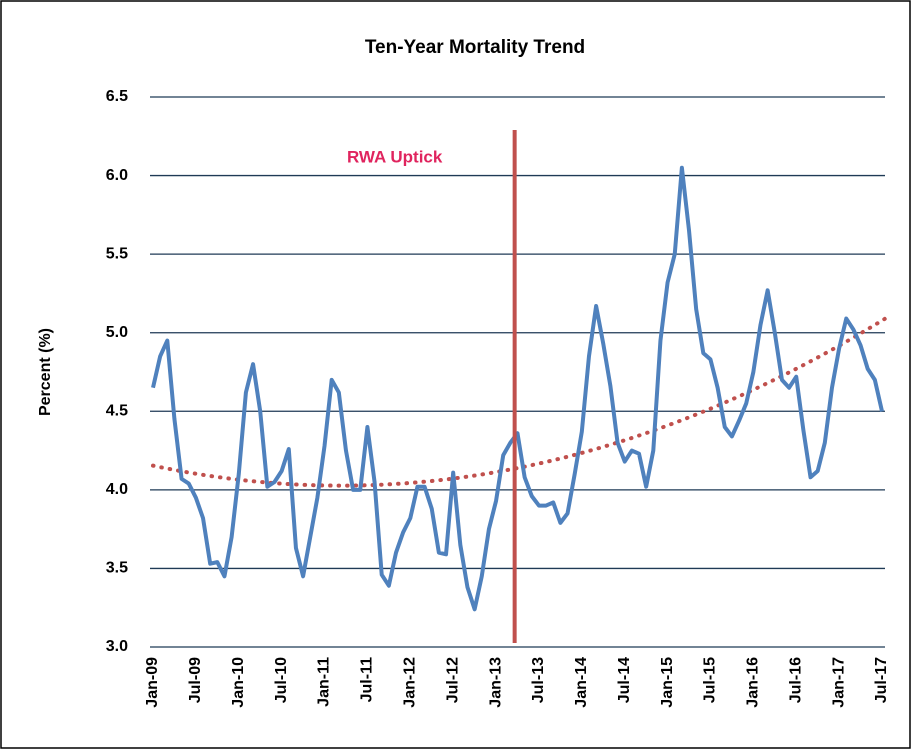 Image resolution: width=912 pixels, height=755 pixels. What do you see at coordinates (710, 680) in the screenshot?
I see `x-tick-label: Jul-15` at bounding box center [710, 680].